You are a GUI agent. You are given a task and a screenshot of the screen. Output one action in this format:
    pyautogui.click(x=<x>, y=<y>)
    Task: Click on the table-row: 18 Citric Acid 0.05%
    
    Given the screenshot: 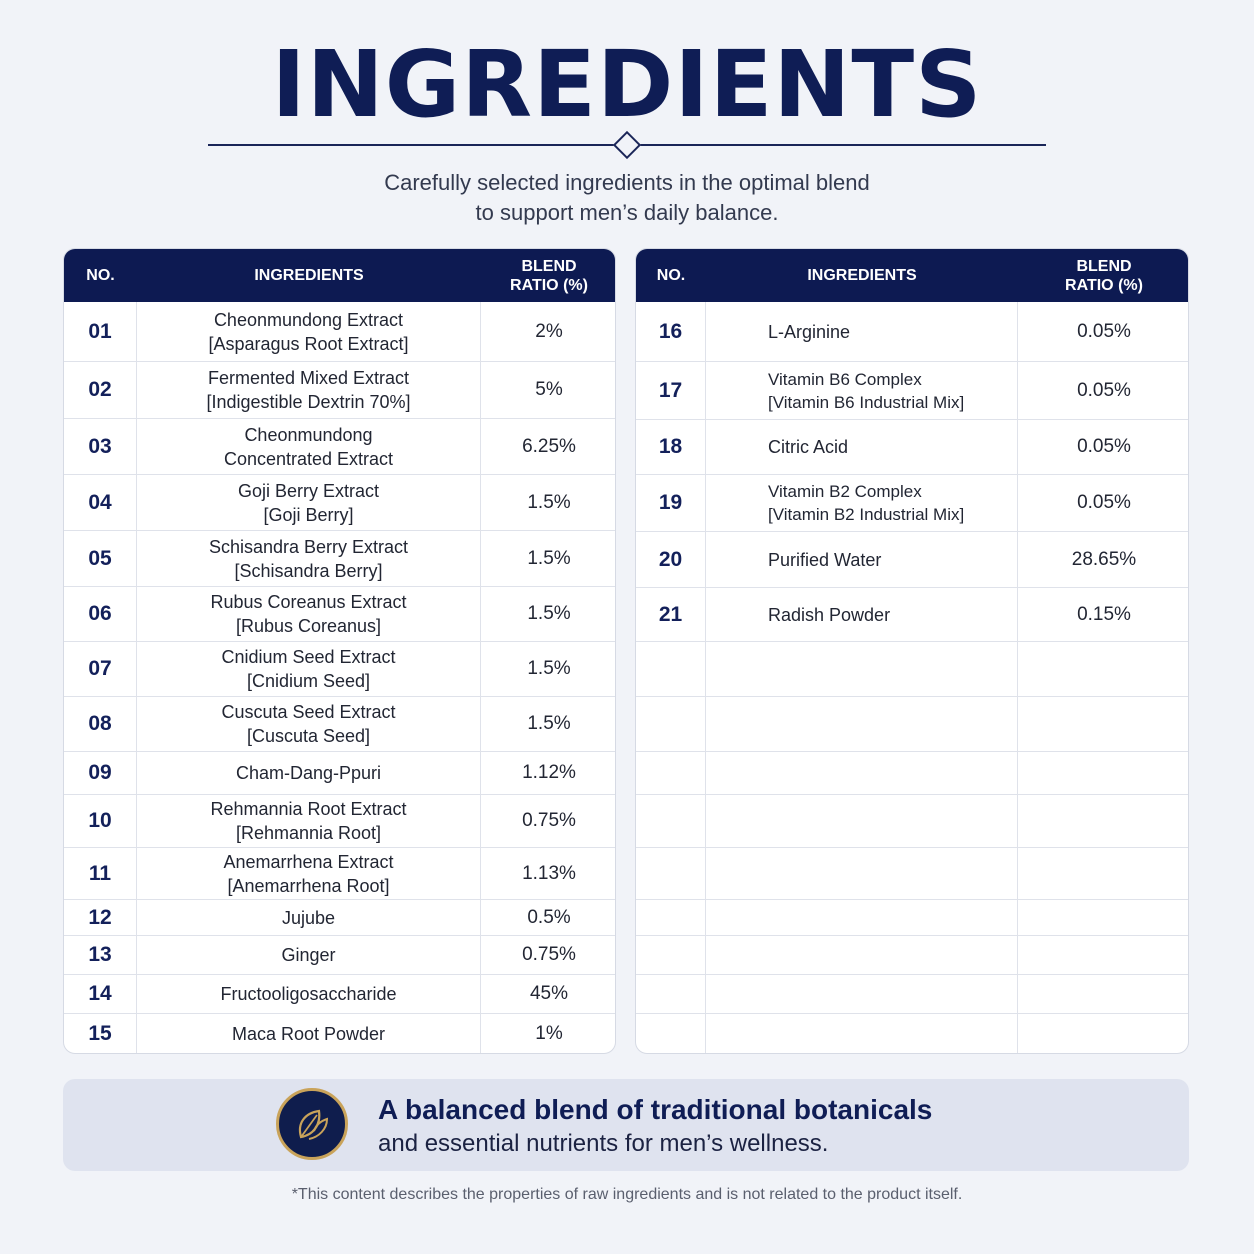 What is the action you would take?
    pyautogui.click(x=912, y=447)
    